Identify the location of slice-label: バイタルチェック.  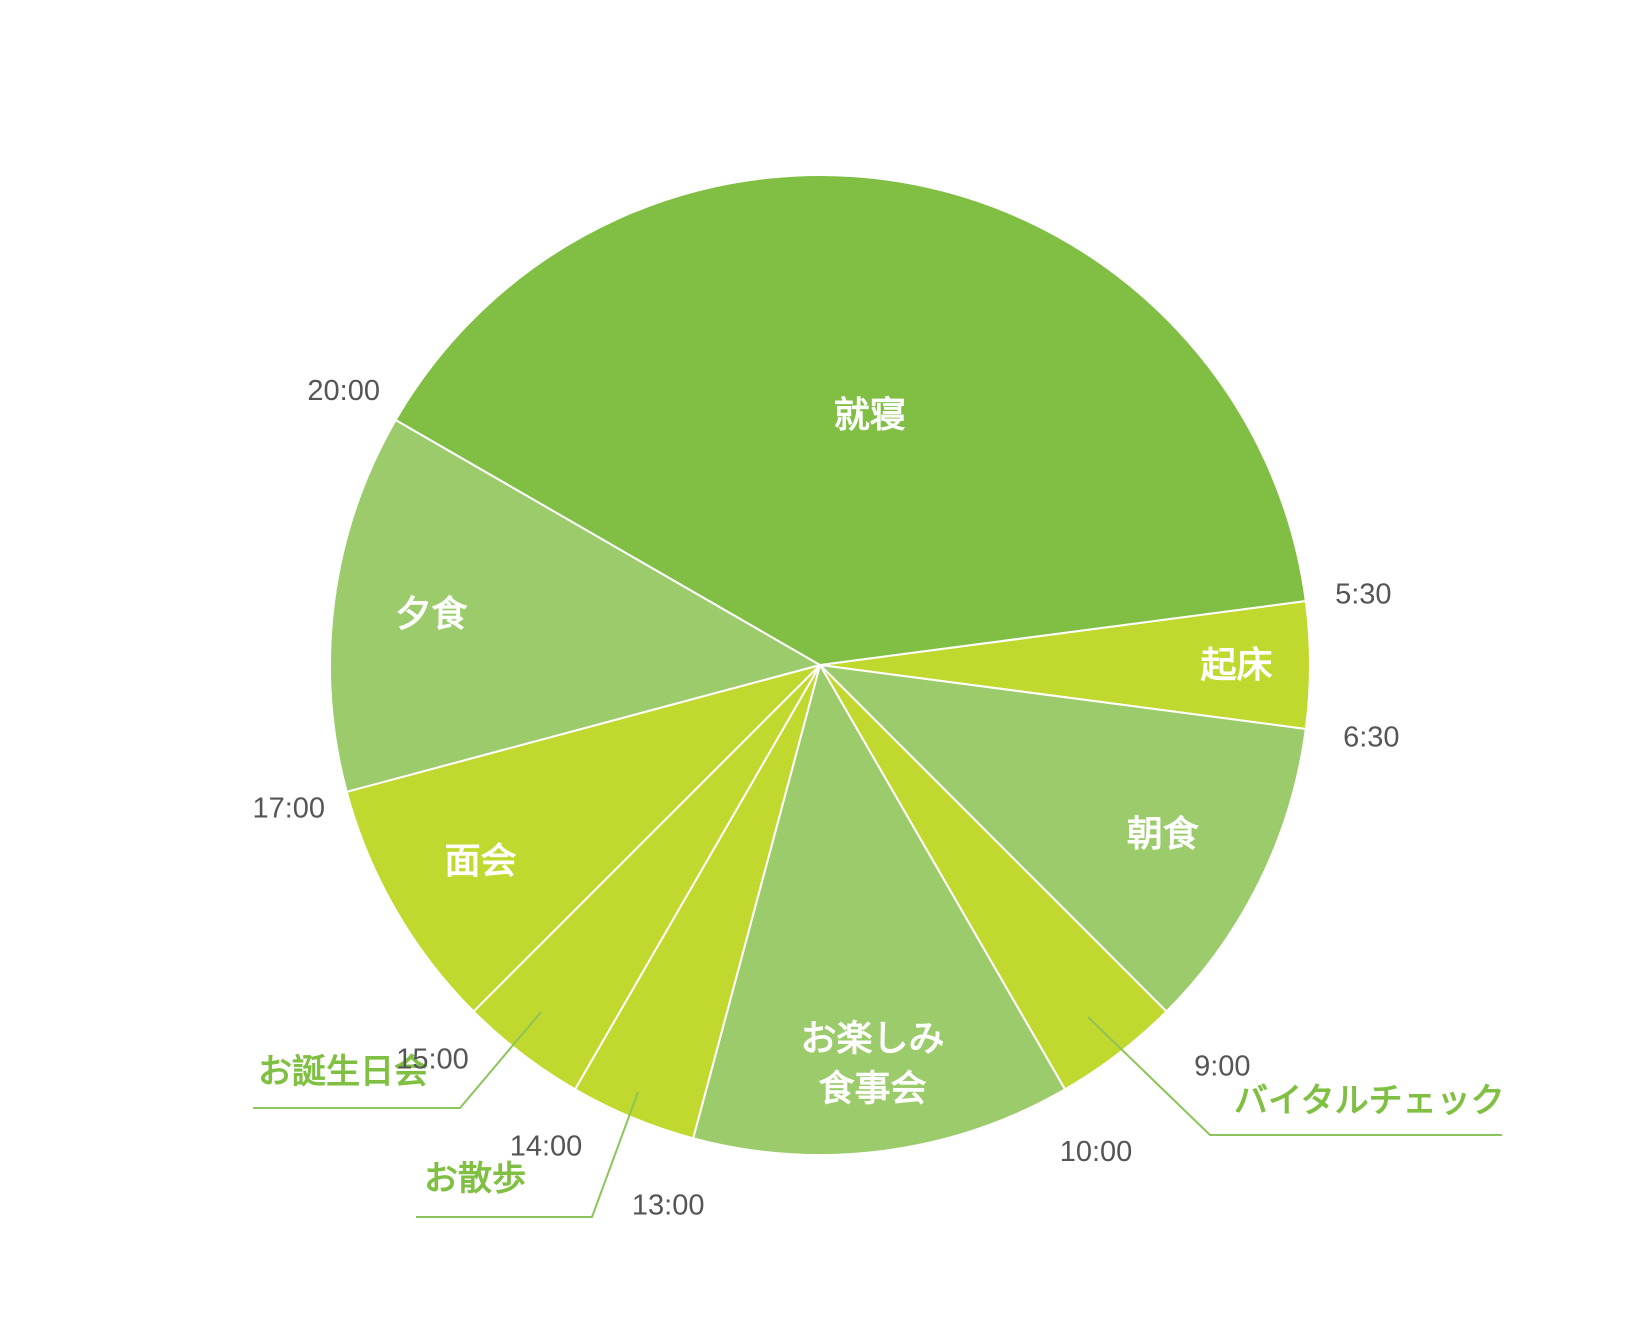
(1369, 1101).